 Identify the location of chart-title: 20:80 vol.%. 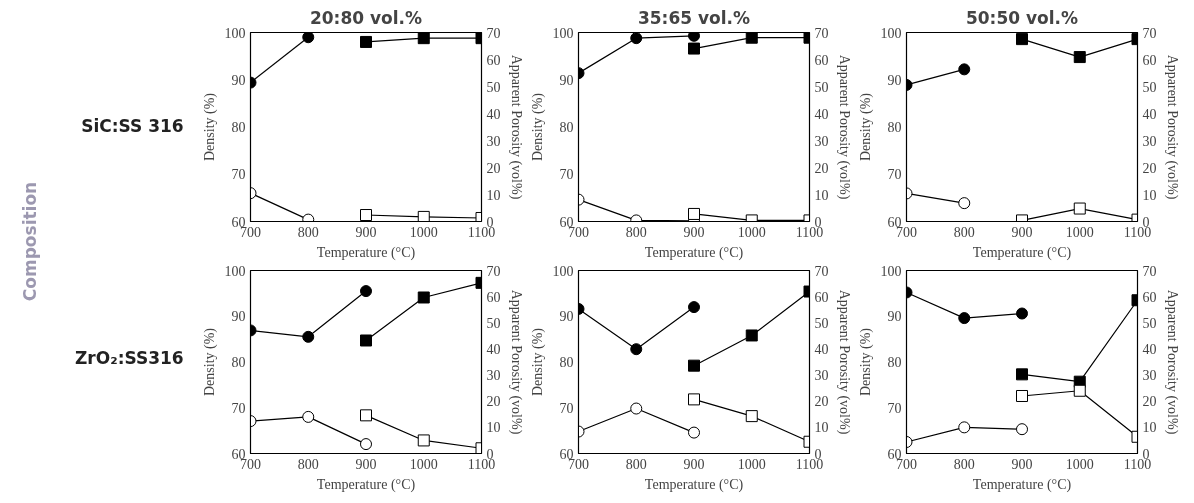
(366, 17).